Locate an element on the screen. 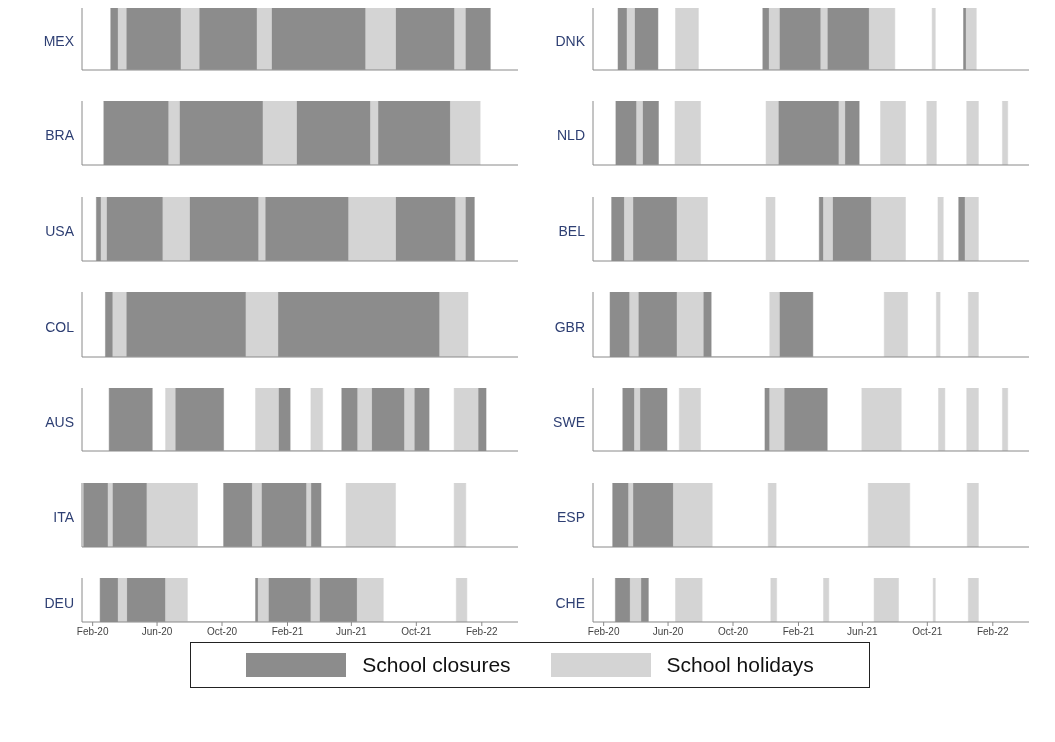 Image resolution: width=1055 pixels, height=742 pixels. legend-label: School holidays is located at coordinates (740, 665).